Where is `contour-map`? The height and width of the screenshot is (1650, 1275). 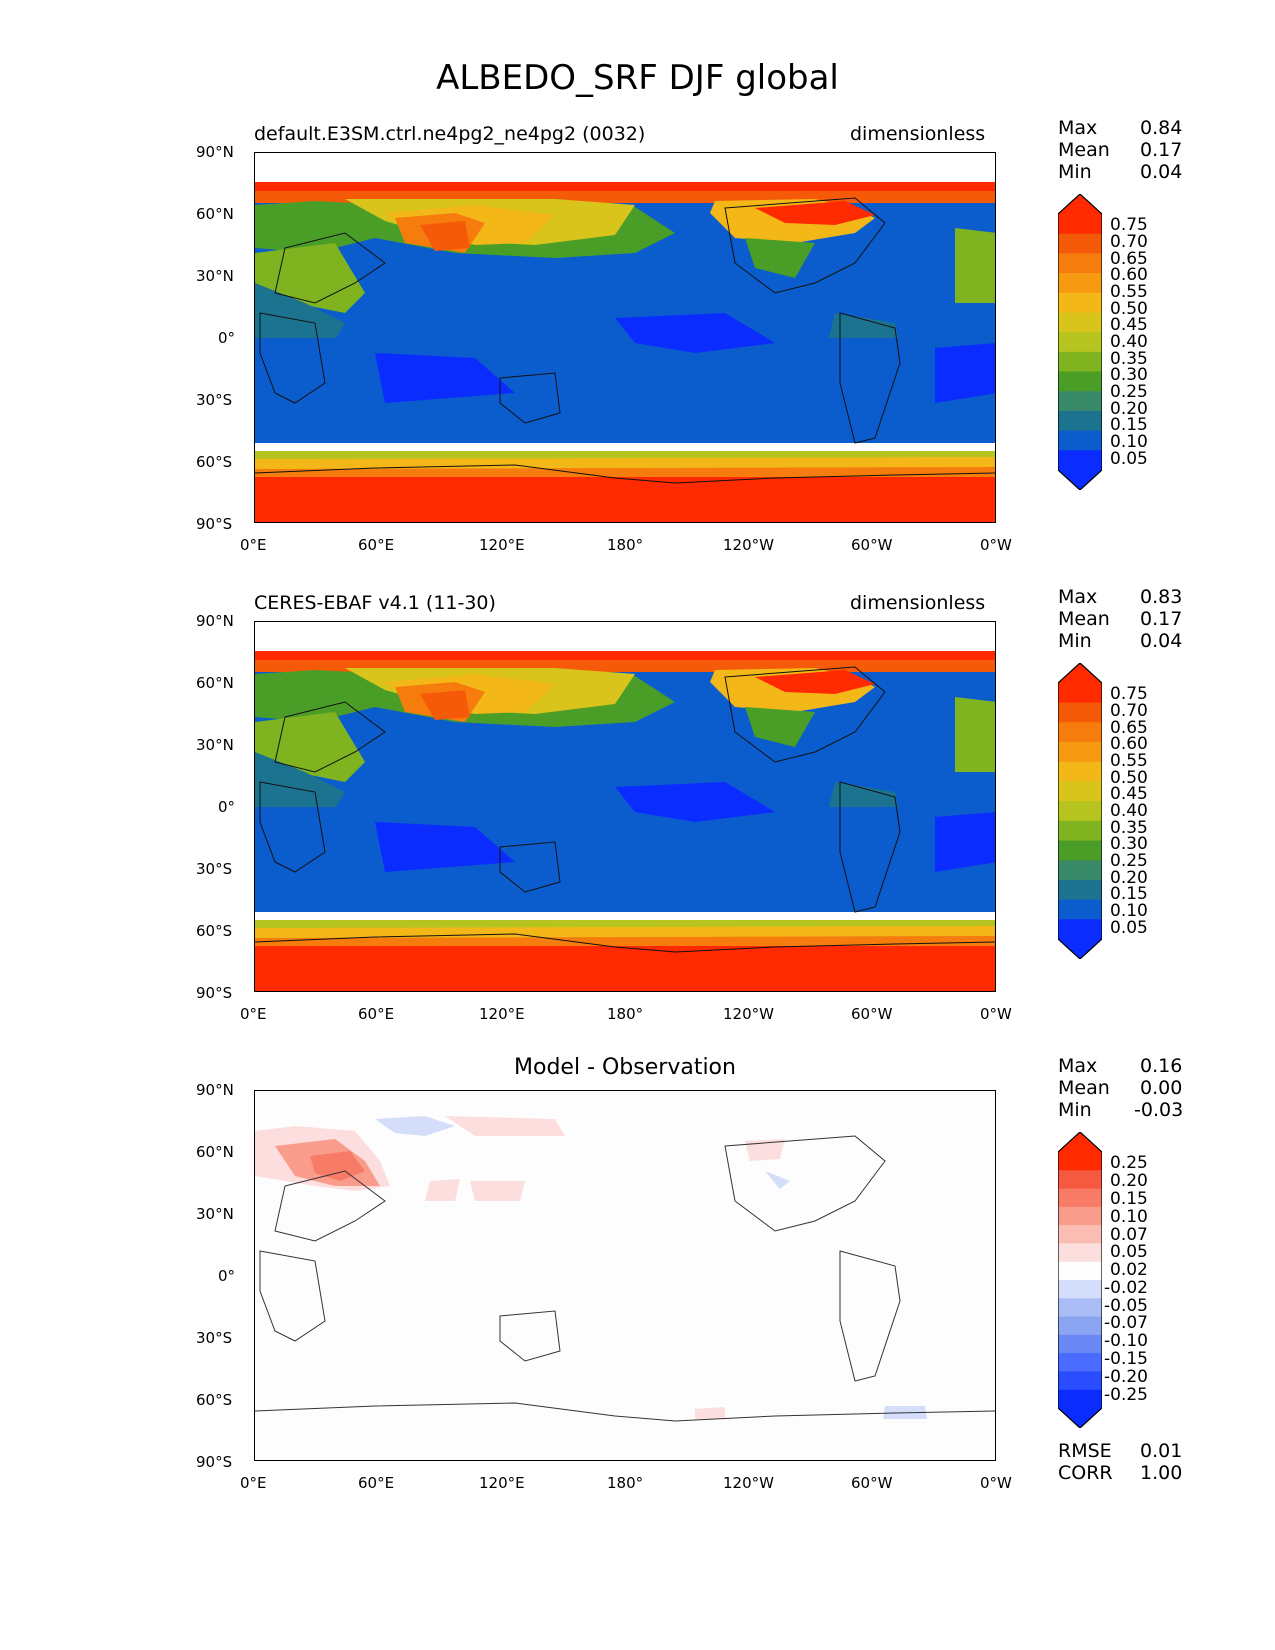
contour-map is located at coordinates (625, 1275).